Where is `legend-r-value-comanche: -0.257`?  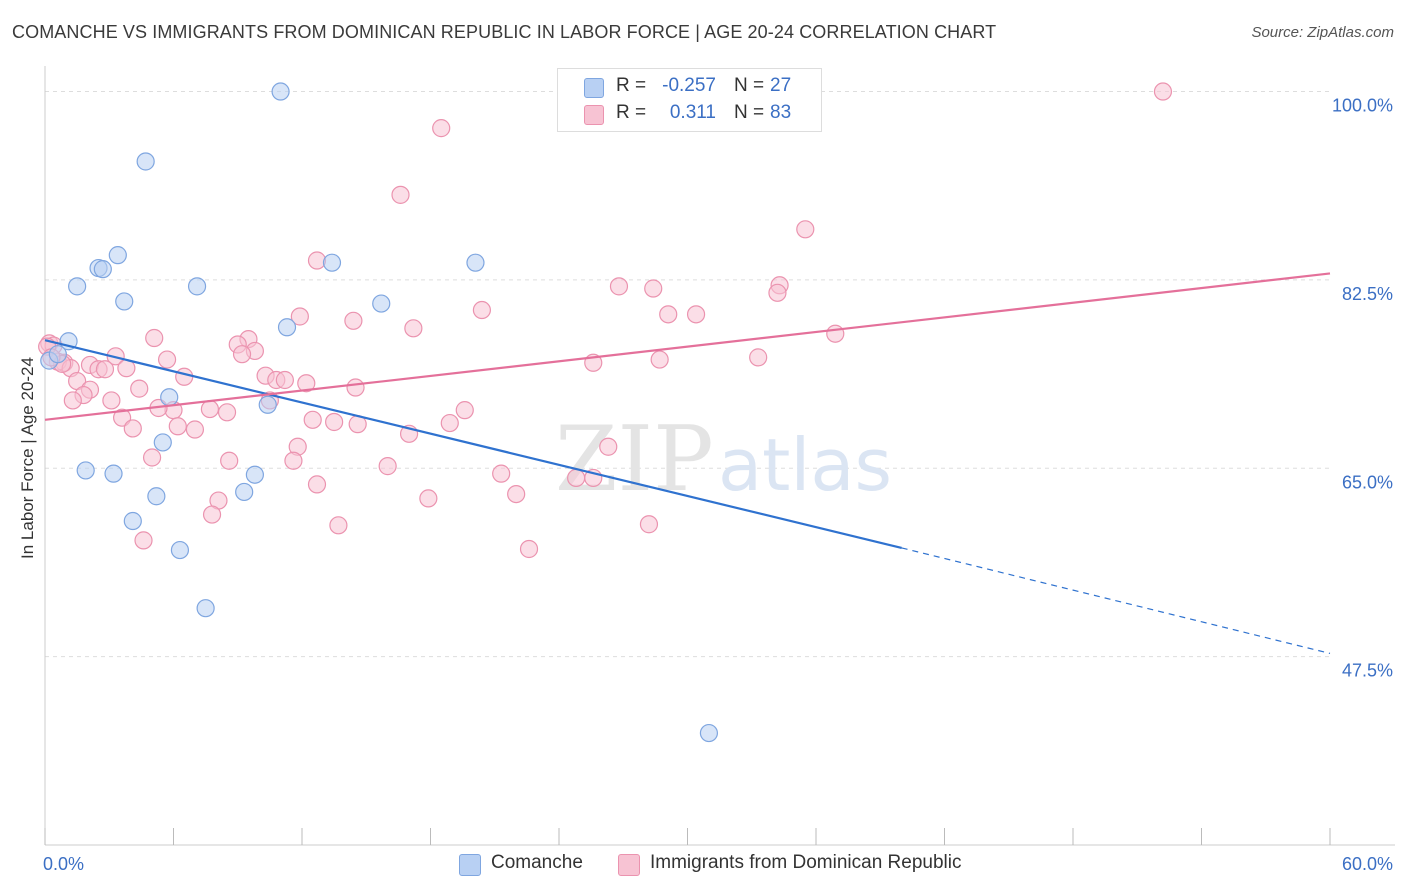
legend-r-value-comanche: -0.257 is located at coordinates (689, 85).